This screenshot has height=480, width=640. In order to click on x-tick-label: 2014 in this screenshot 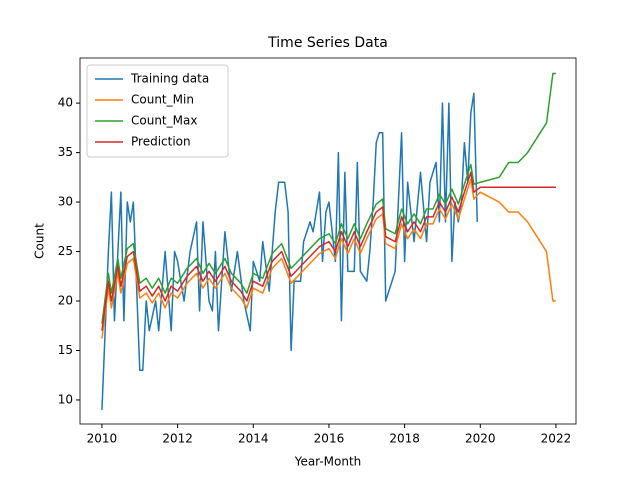, I will do `click(253, 439)`.